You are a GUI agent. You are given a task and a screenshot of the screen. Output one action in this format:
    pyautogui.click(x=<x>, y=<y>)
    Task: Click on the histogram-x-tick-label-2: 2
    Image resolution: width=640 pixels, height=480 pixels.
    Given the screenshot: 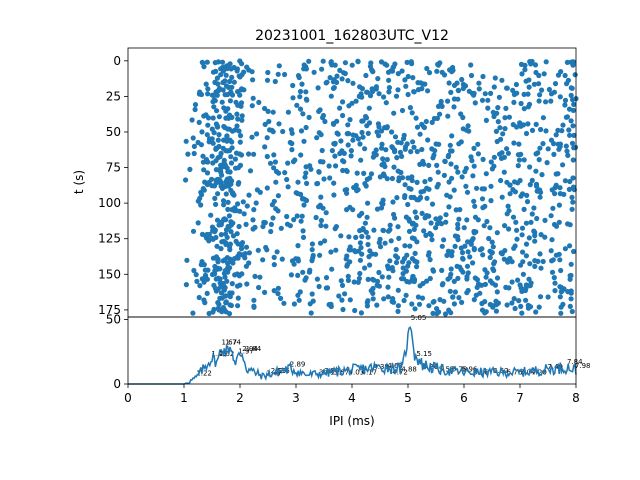 What is the action you would take?
    pyautogui.click(x=240, y=398)
    